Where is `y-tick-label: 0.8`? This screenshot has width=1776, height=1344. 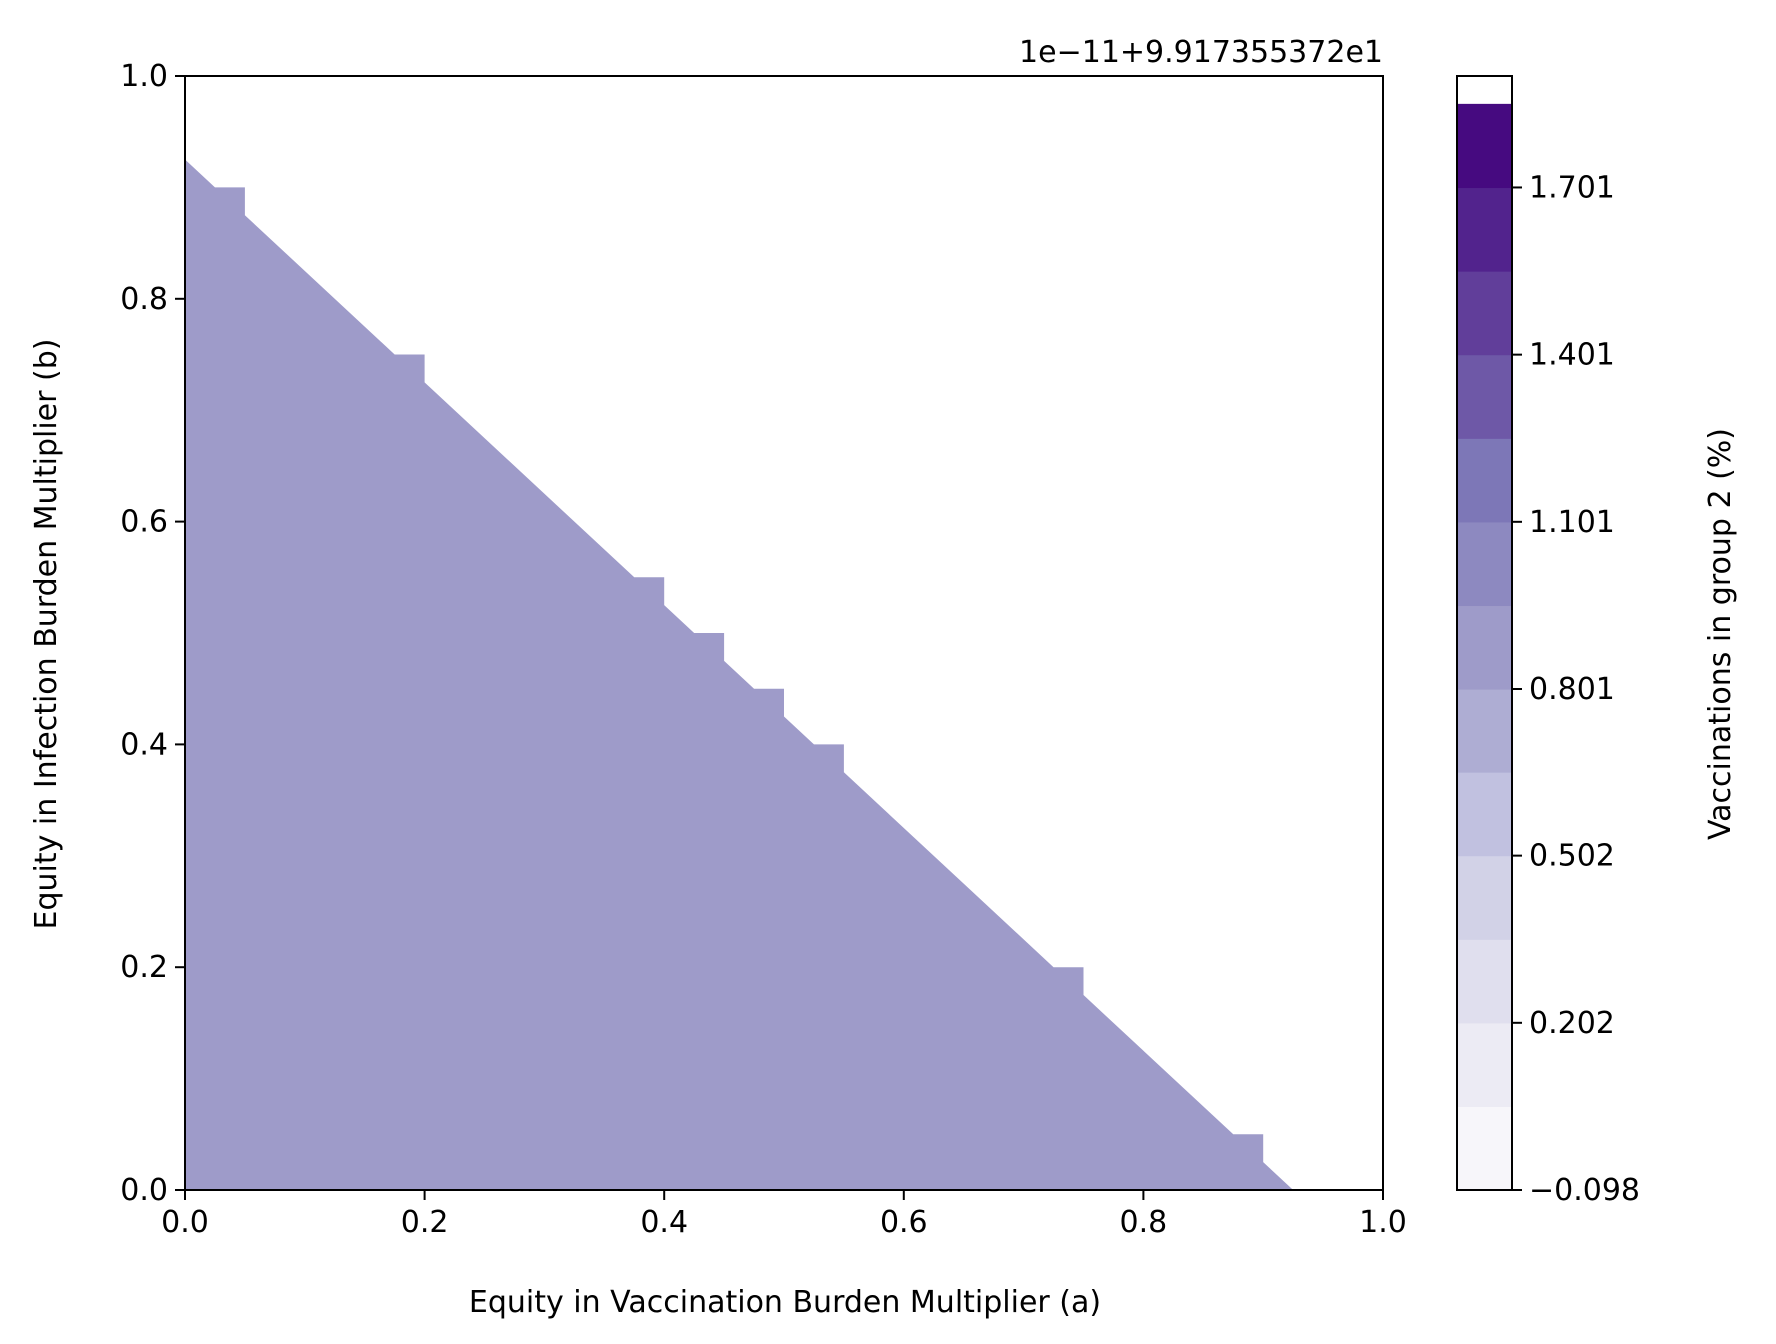
y-tick-label: 0.8 is located at coordinates (144, 299).